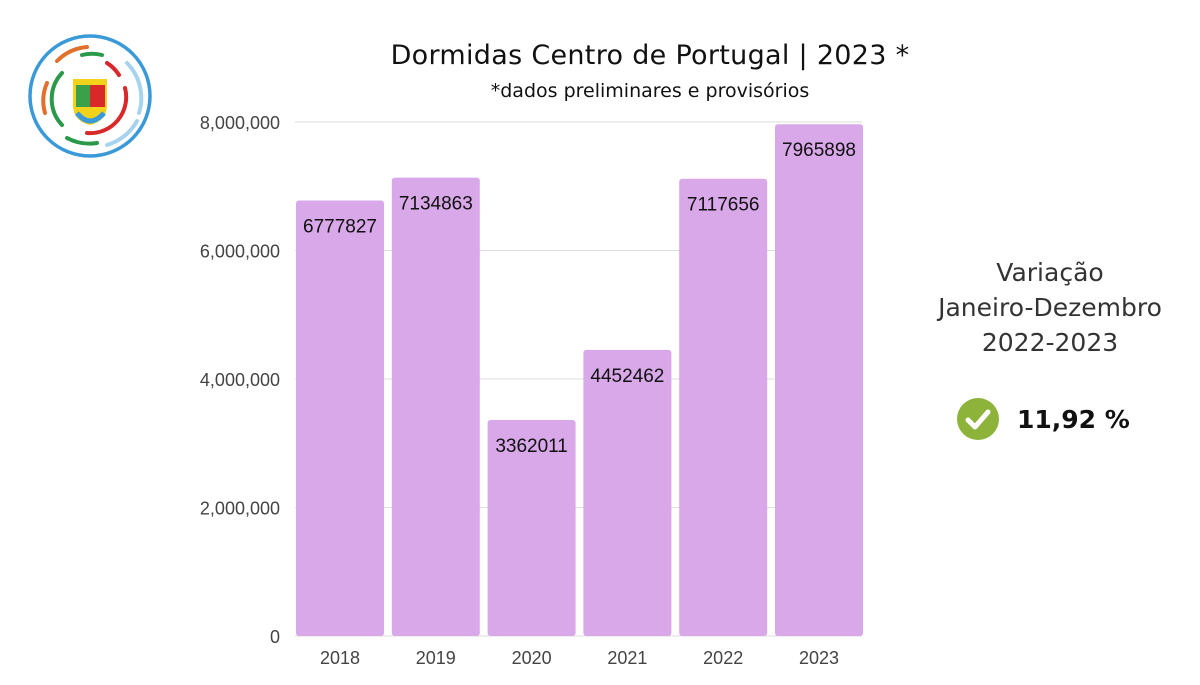  What do you see at coordinates (819, 150) in the screenshot?
I see `data-label: 7965898` at bounding box center [819, 150].